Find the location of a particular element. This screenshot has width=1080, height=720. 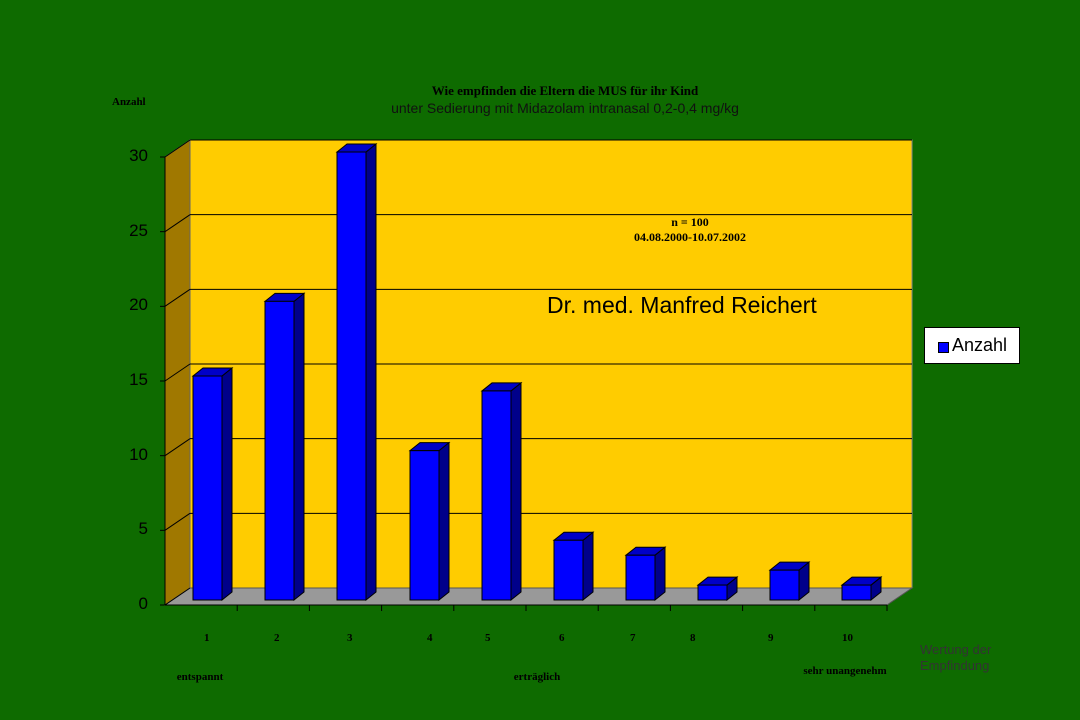

y-tick-label: 25 is located at coordinates (138, 230).